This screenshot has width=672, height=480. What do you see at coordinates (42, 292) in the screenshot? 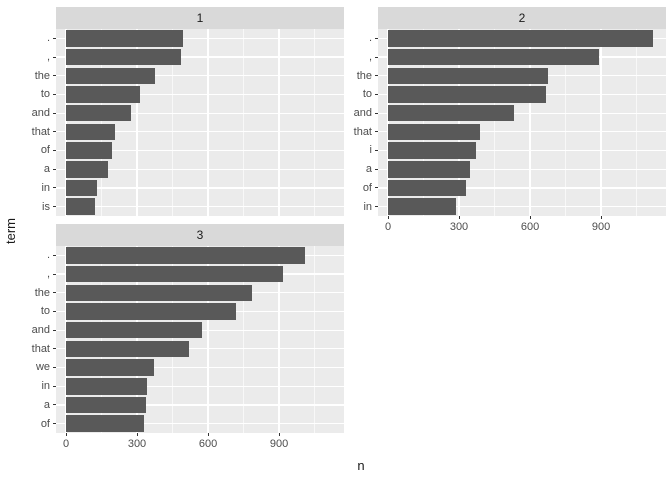
I see `y-axis-label: the` at bounding box center [42, 292].